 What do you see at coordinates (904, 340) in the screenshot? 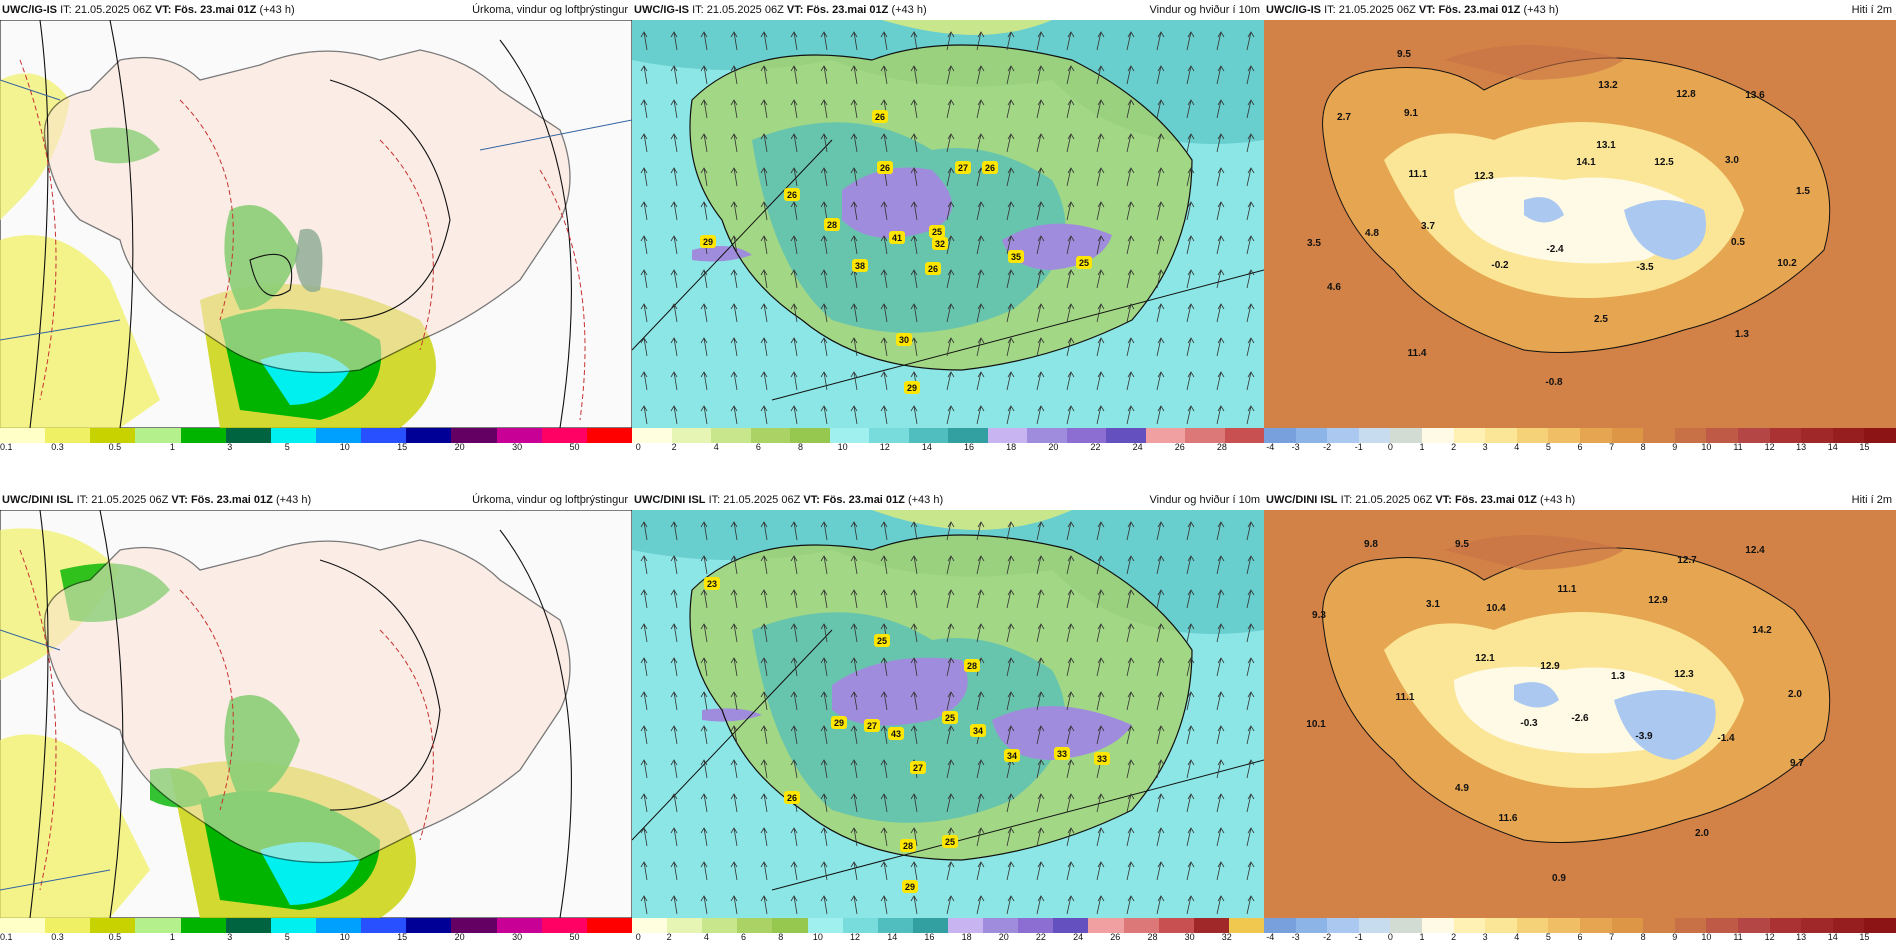
I see `svg-text: 30` at bounding box center [904, 340].